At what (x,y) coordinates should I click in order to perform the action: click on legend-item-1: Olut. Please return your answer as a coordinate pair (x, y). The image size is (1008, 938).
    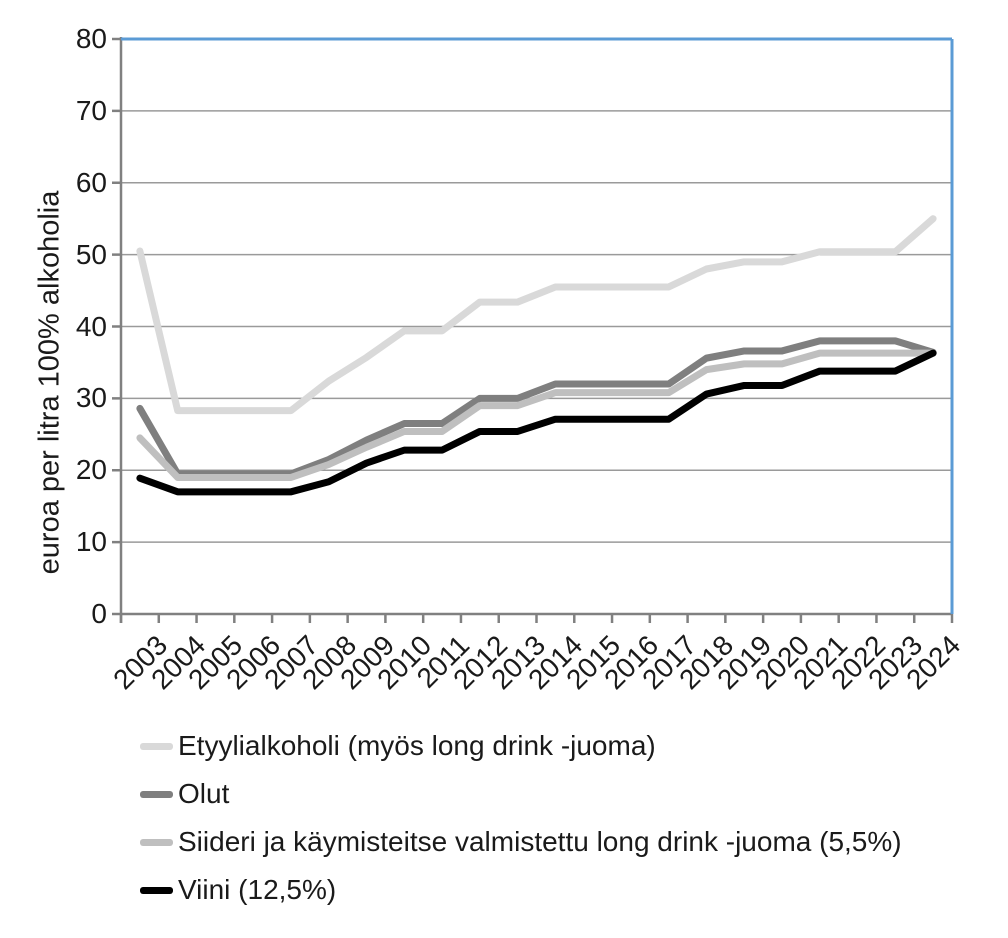
    Looking at the image, I should click on (521, 794).